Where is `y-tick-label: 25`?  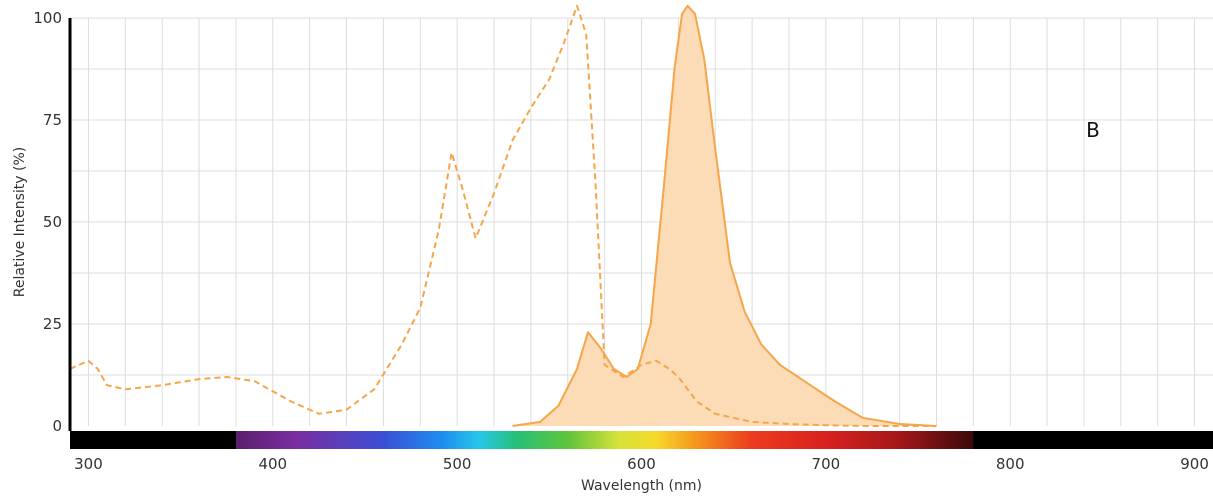 y-tick-label: 25 is located at coordinates (52, 324).